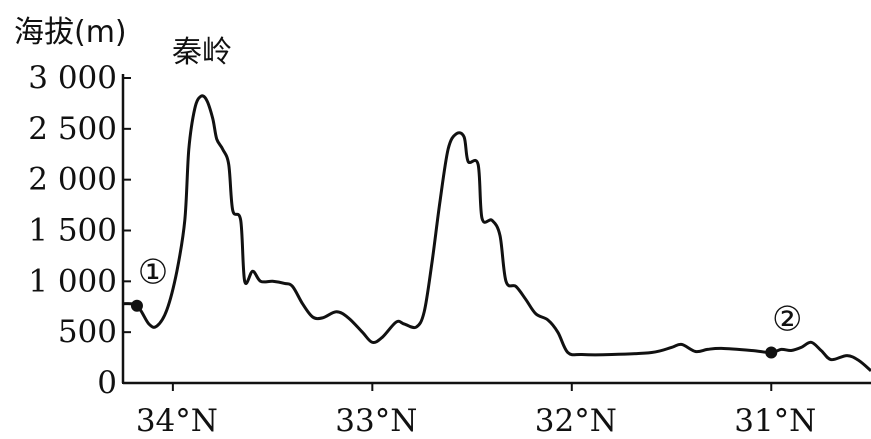 The width and height of the screenshot is (871, 439). I want to click on x-tick-label: 34°N, so click(177, 421).